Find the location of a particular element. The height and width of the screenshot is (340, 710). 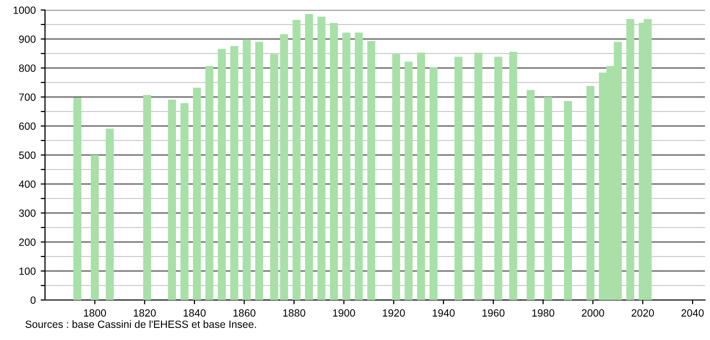

x-tick-label: 1980 is located at coordinates (543, 313).